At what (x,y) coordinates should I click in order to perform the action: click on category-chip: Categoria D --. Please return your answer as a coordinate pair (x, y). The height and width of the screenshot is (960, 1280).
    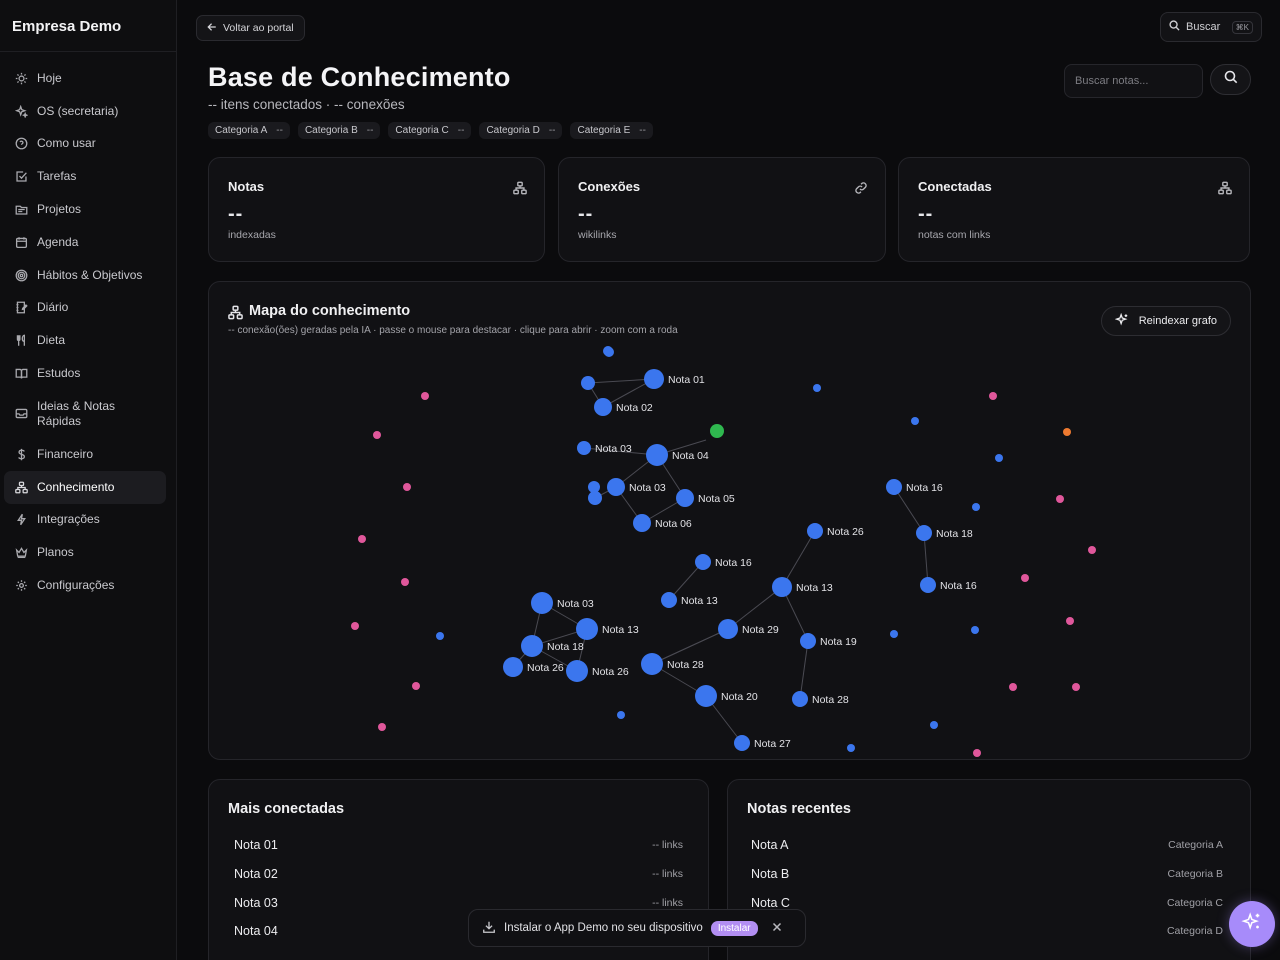
    Looking at the image, I should click on (521, 130).